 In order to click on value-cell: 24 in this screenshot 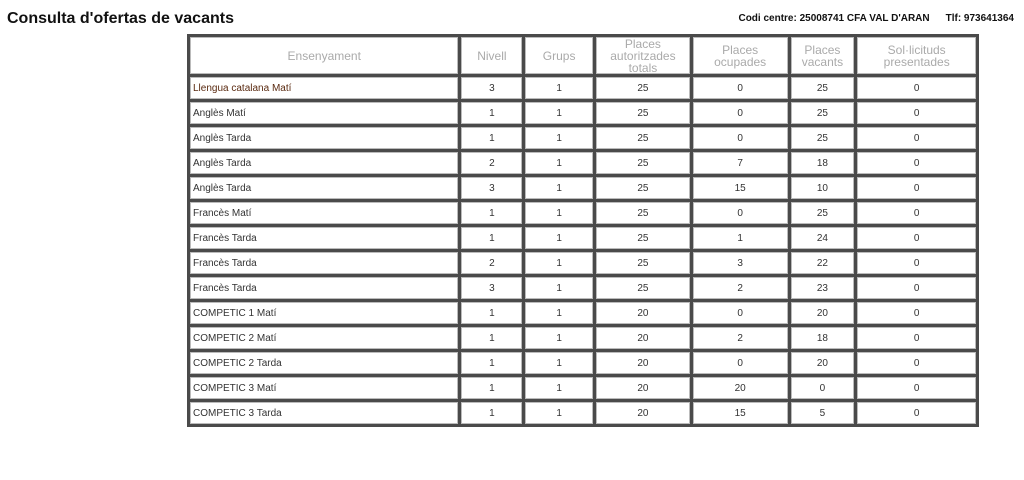, I will do `click(822, 238)`.